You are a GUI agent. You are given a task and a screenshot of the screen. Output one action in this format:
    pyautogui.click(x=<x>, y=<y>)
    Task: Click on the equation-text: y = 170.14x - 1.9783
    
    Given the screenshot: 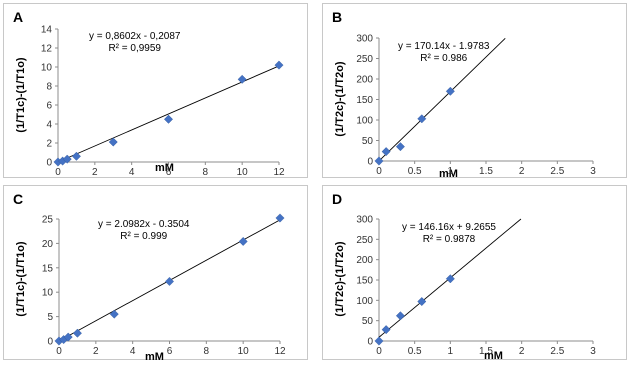 What is the action you would take?
    pyautogui.click(x=444, y=46)
    